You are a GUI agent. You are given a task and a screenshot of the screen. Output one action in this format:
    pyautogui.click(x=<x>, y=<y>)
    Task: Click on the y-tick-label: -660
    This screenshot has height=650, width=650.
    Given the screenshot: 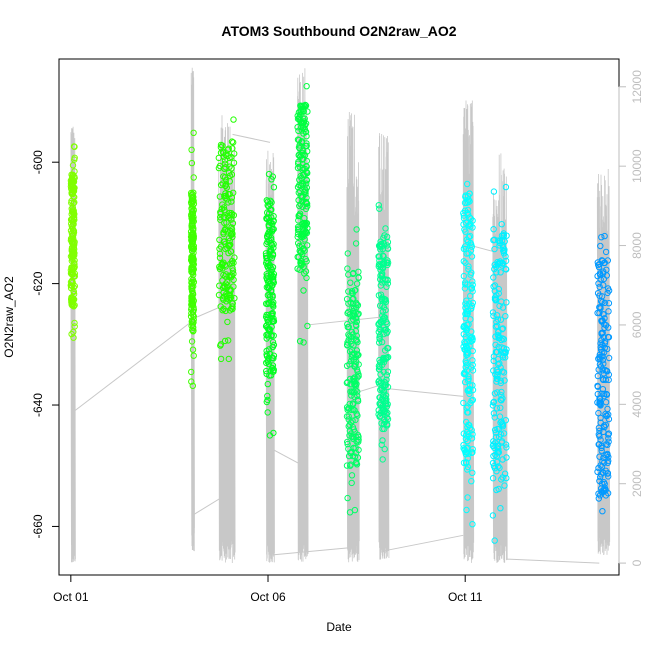 What is the action you would take?
    pyautogui.click(x=38, y=526)
    